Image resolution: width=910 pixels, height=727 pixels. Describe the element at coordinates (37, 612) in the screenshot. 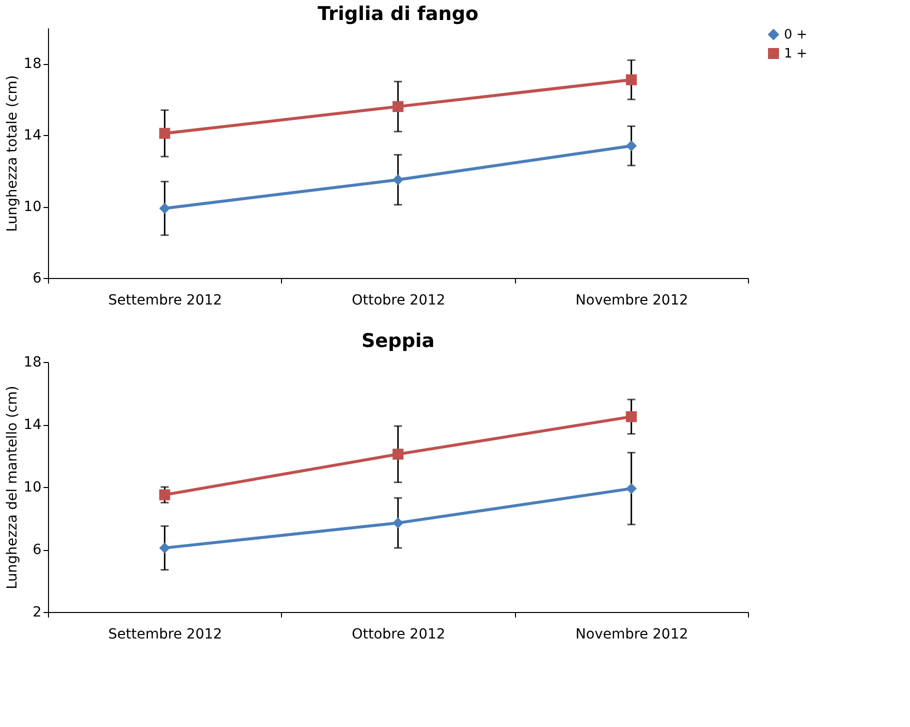

I see `y-tick-label: 2` at that location.